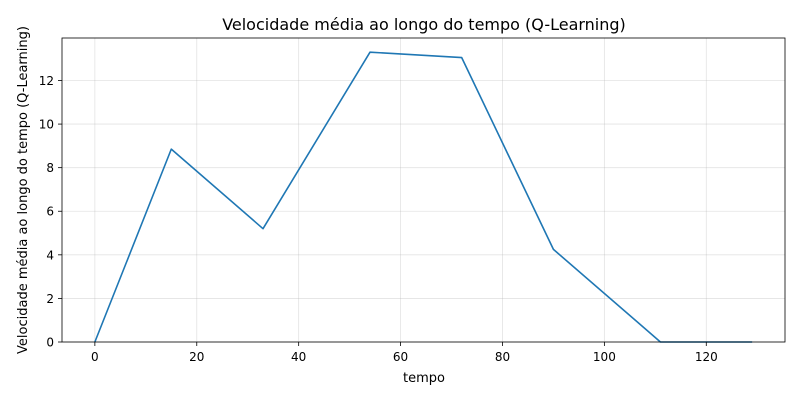 Image resolution: width=800 pixels, height=400 pixels. What do you see at coordinates (400, 357) in the screenshot?
I see `x-tick-label: 60` at bounding box center [400, 357].